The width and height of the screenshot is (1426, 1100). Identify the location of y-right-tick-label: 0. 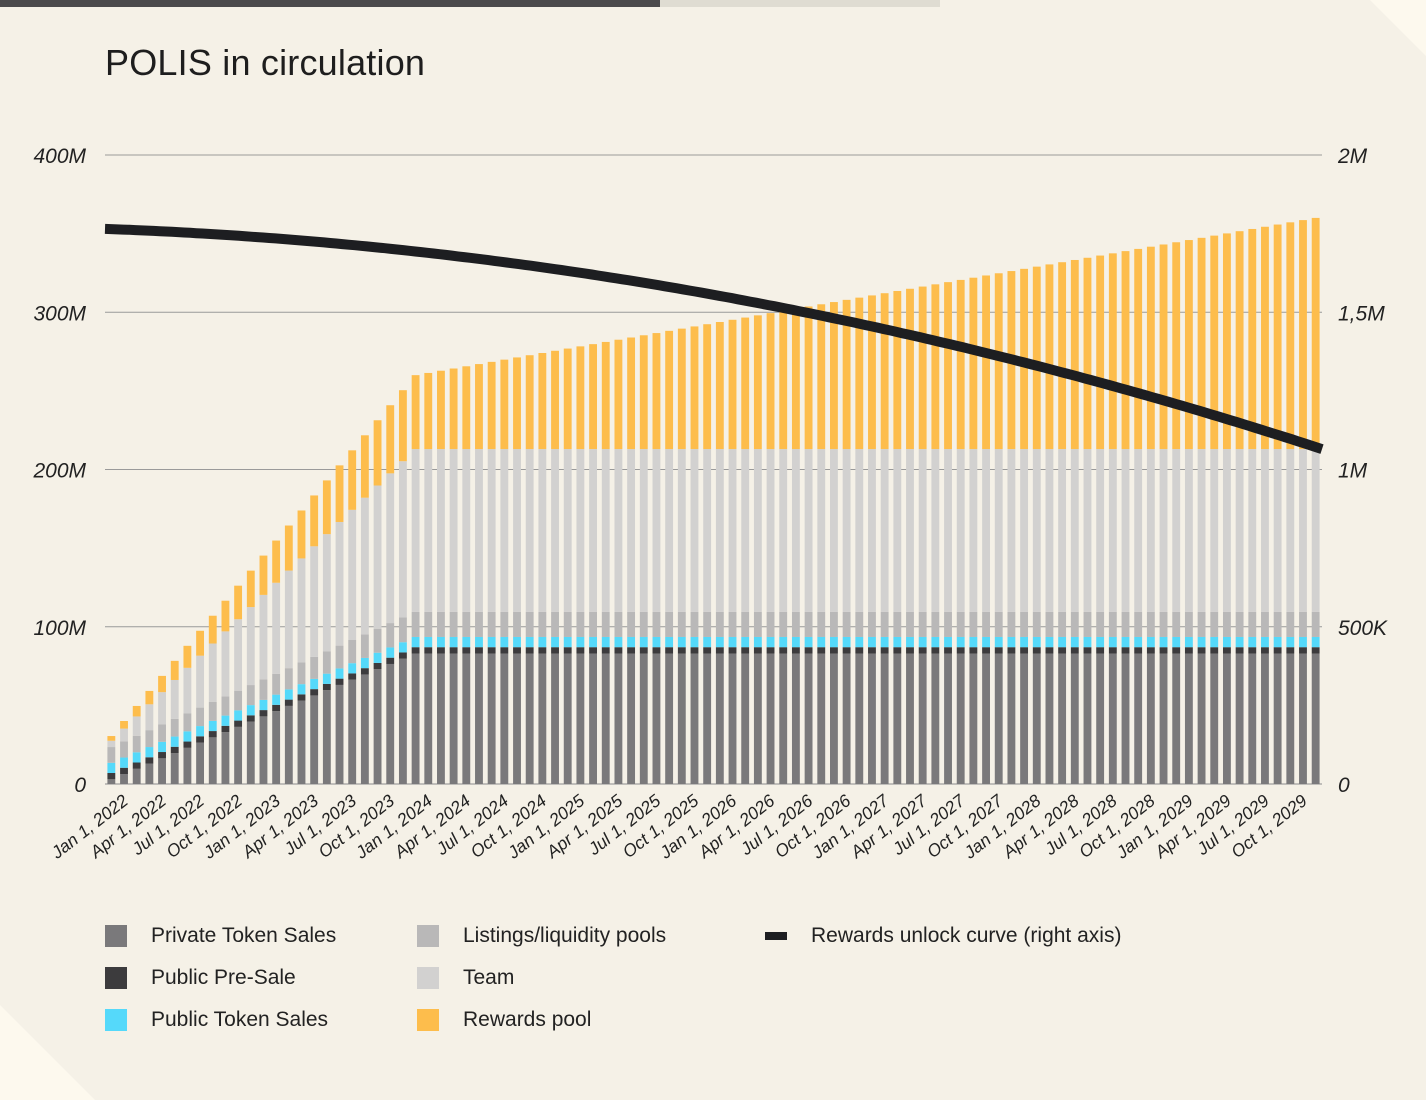
(1344, 785).